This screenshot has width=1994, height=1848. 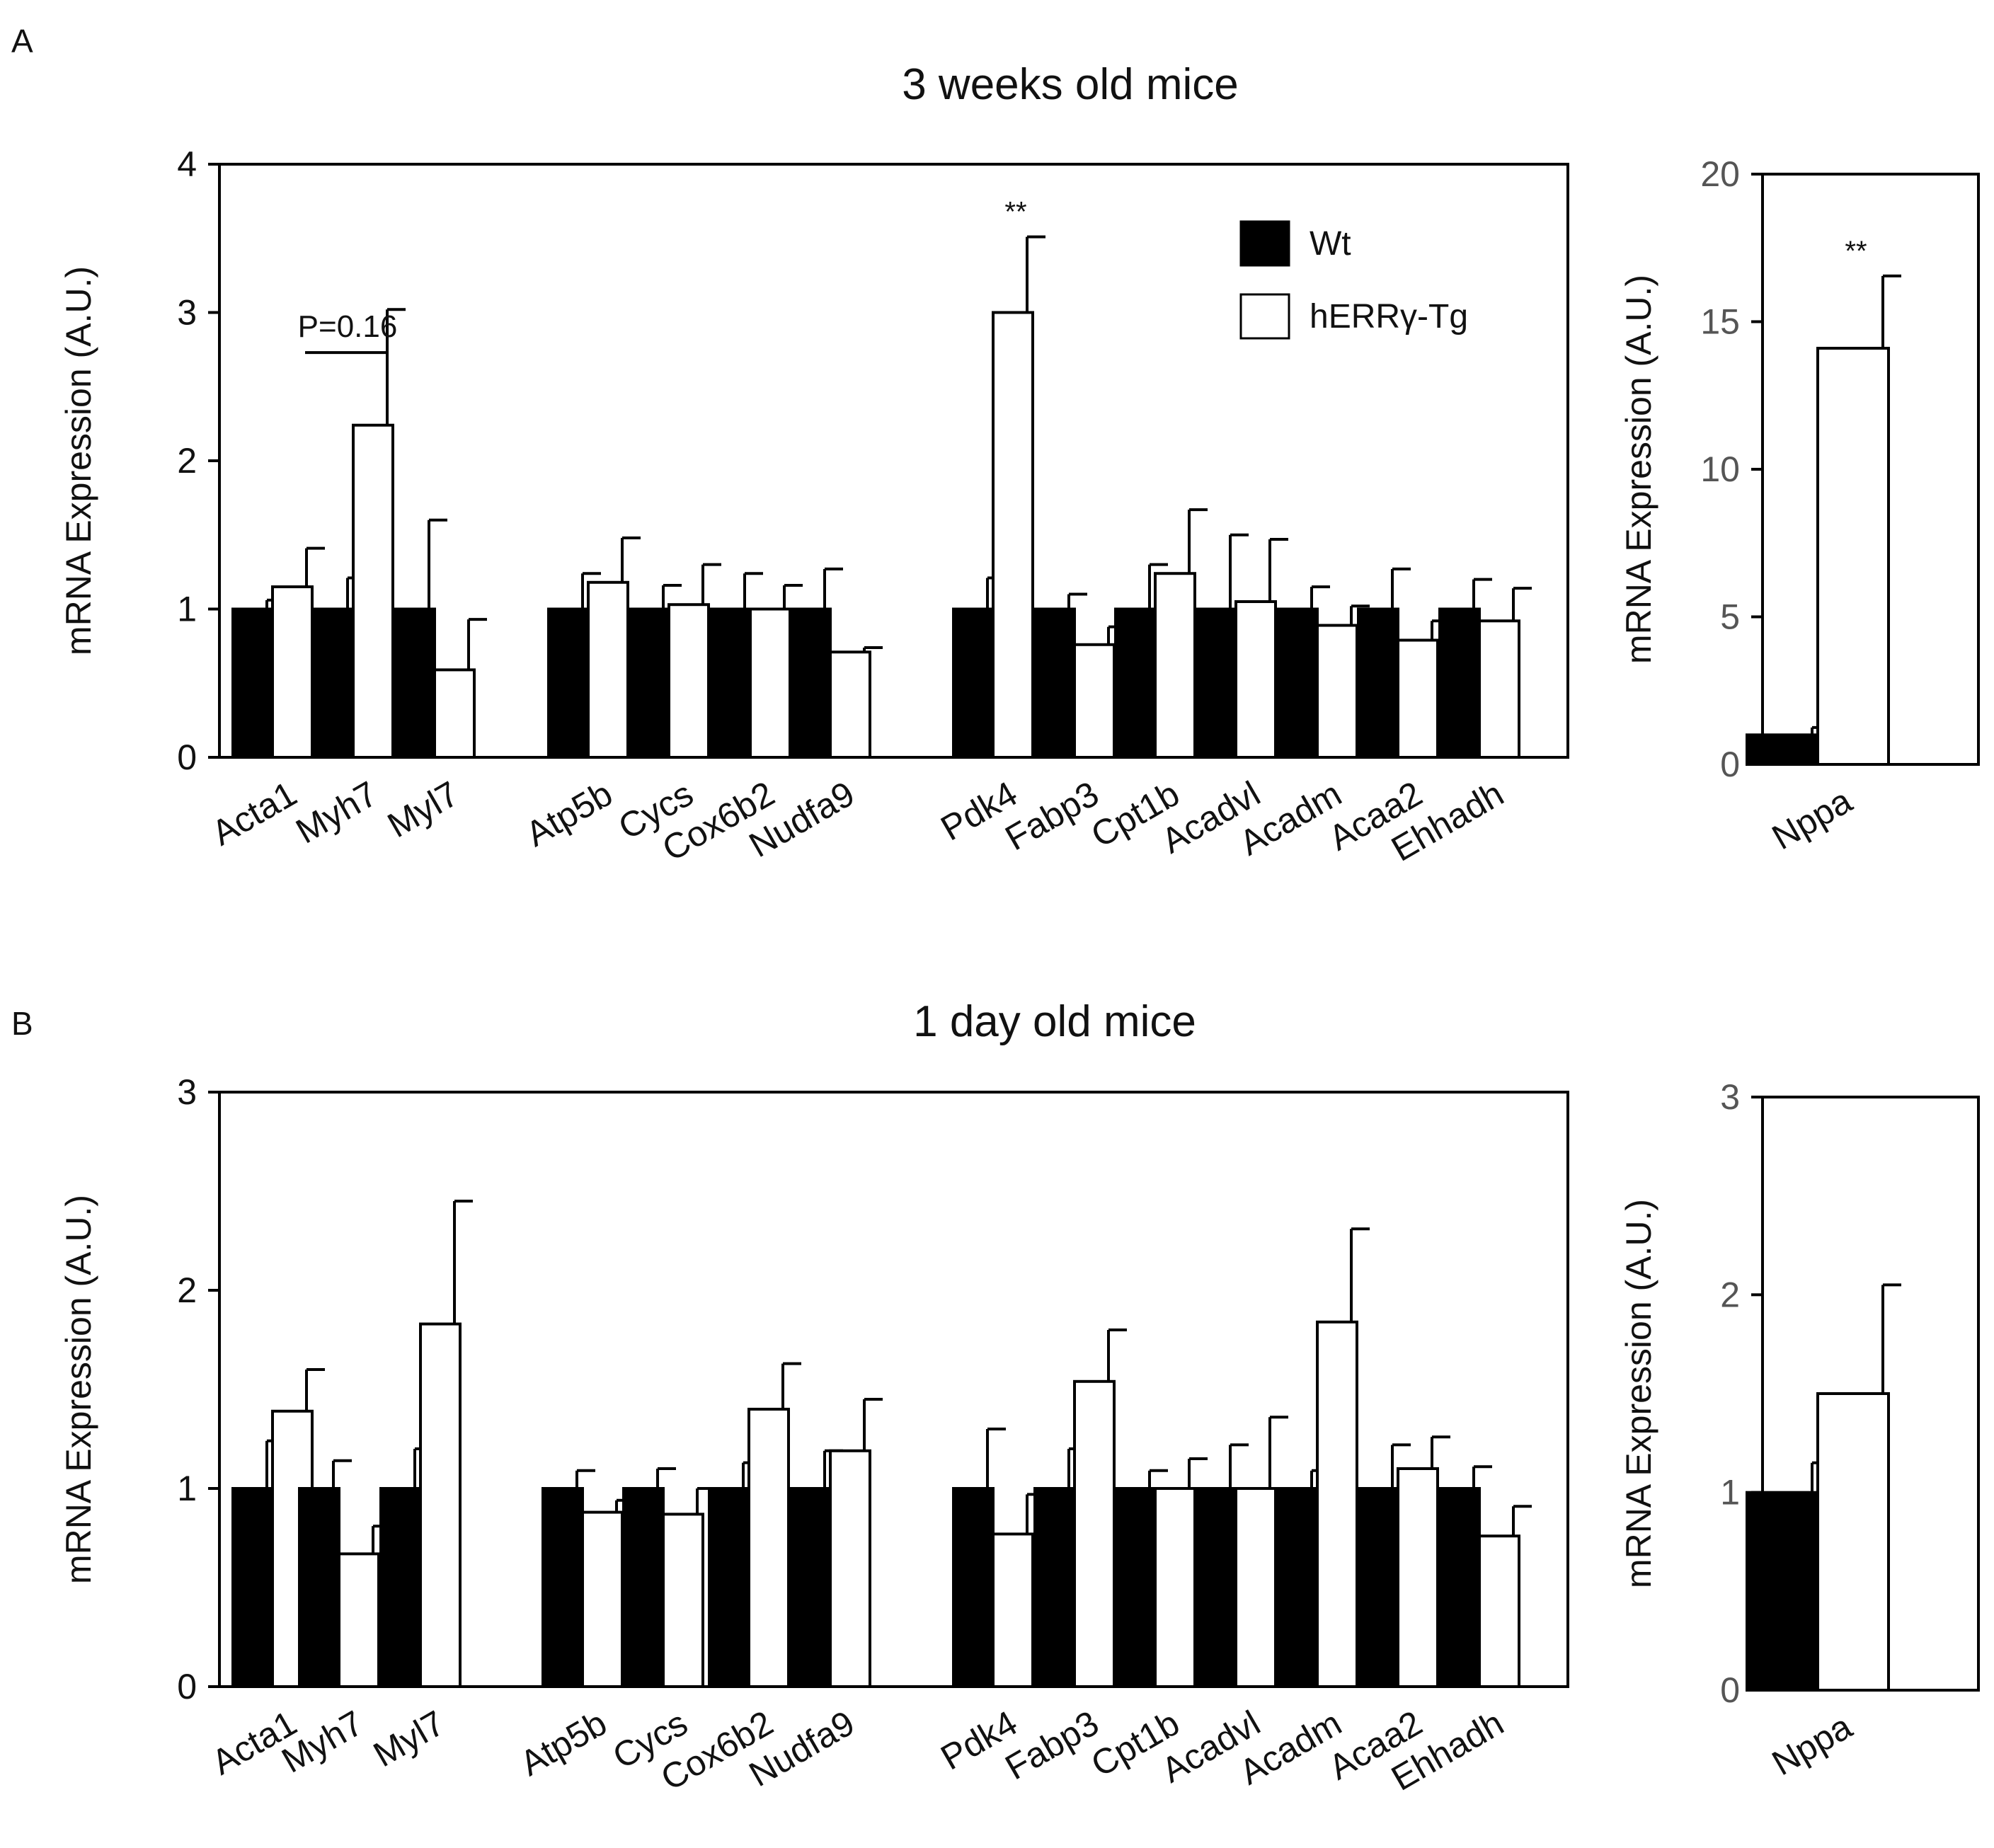 I want to click on y-tick-label: 10, so click(x=1720, y=469).